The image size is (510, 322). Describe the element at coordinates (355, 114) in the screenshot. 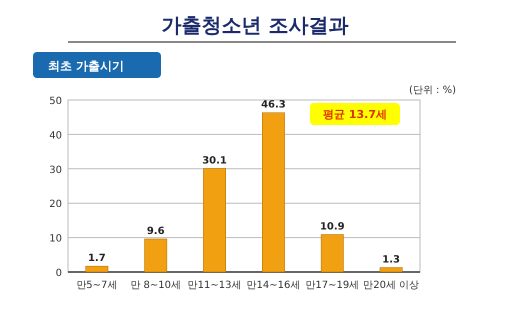

I see `annotation: 평균 13.7세` at that location.